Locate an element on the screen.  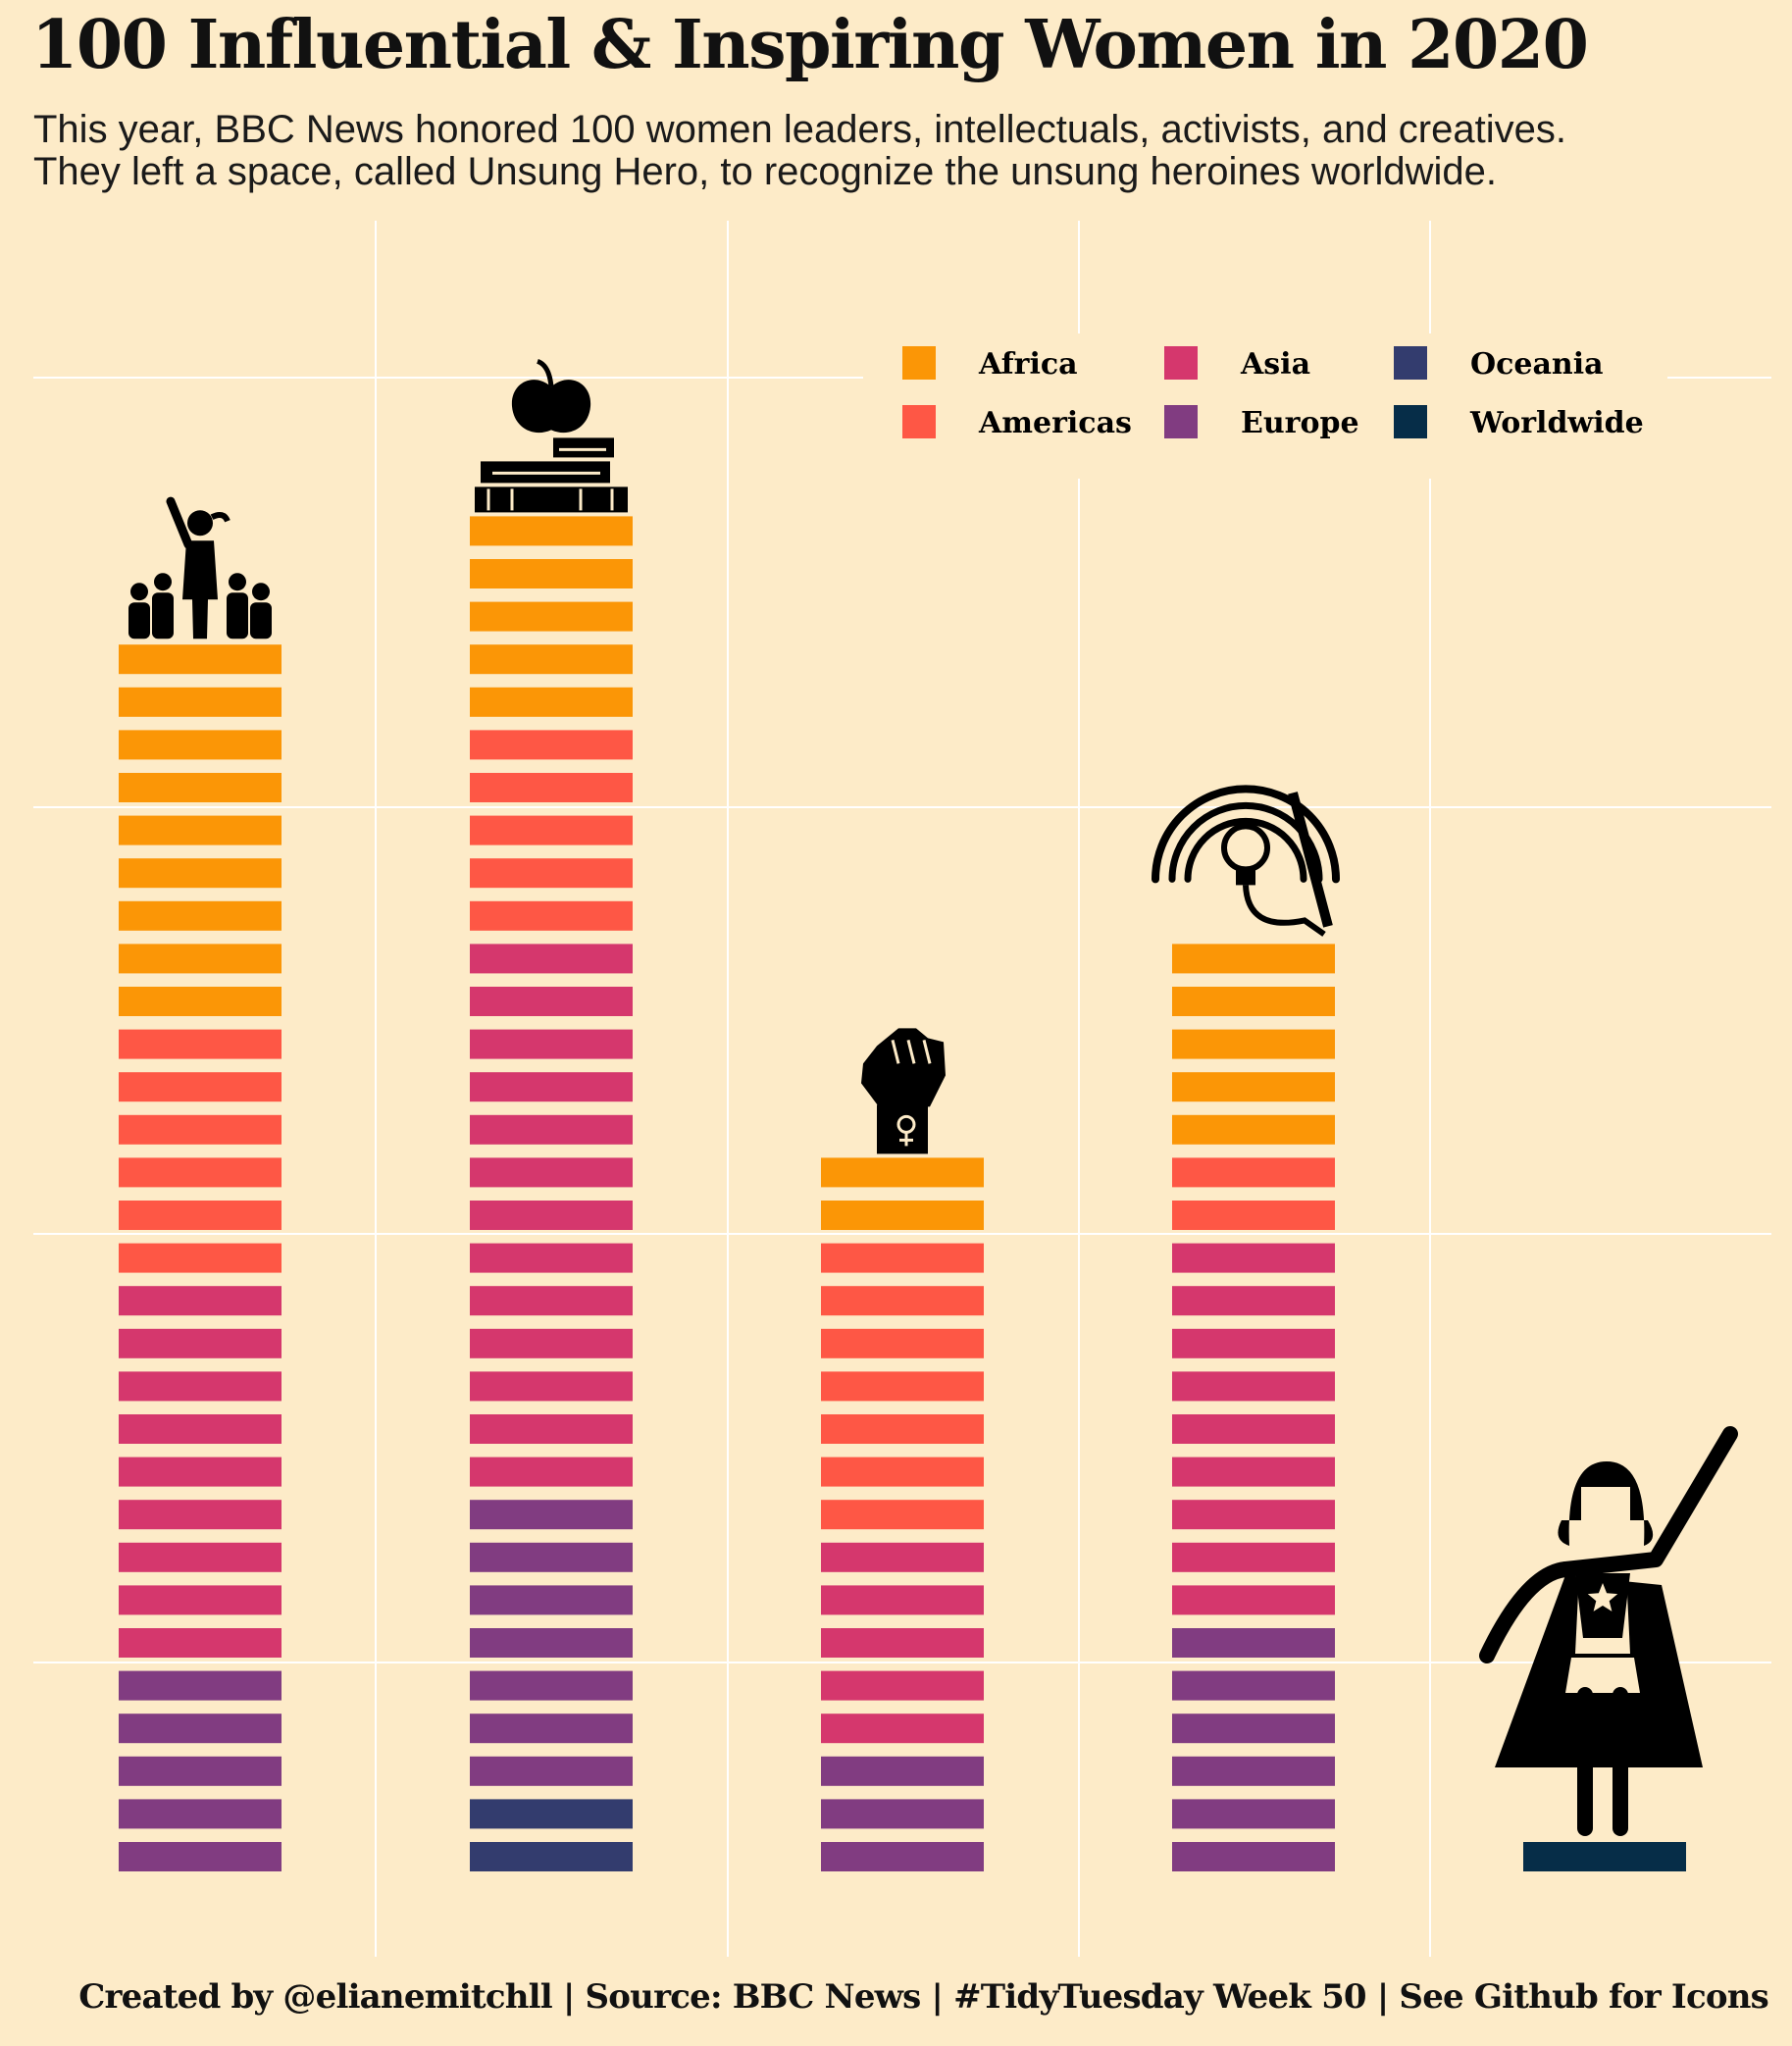
superhero-woman-icon is located at coordinates (1608, 1631).